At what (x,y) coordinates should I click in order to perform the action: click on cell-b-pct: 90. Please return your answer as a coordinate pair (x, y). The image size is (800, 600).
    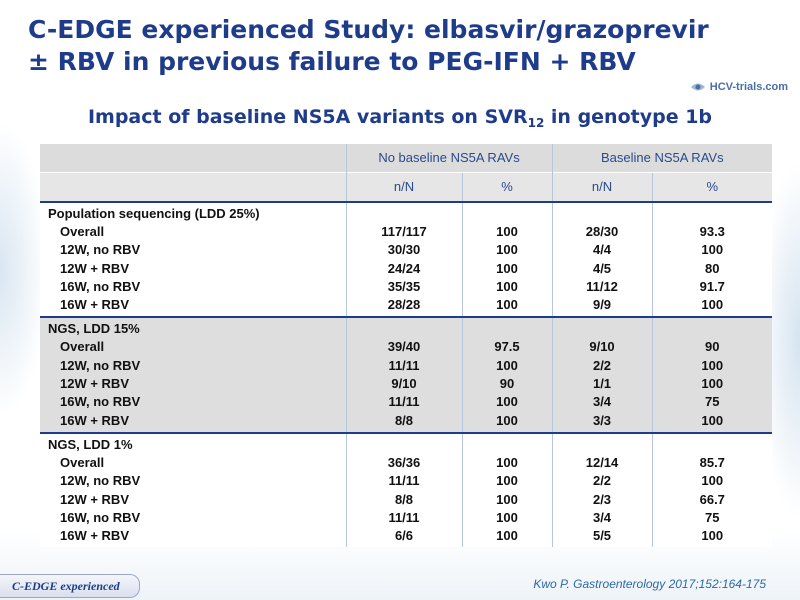
    Looking at the image, I should click on (712, 347).